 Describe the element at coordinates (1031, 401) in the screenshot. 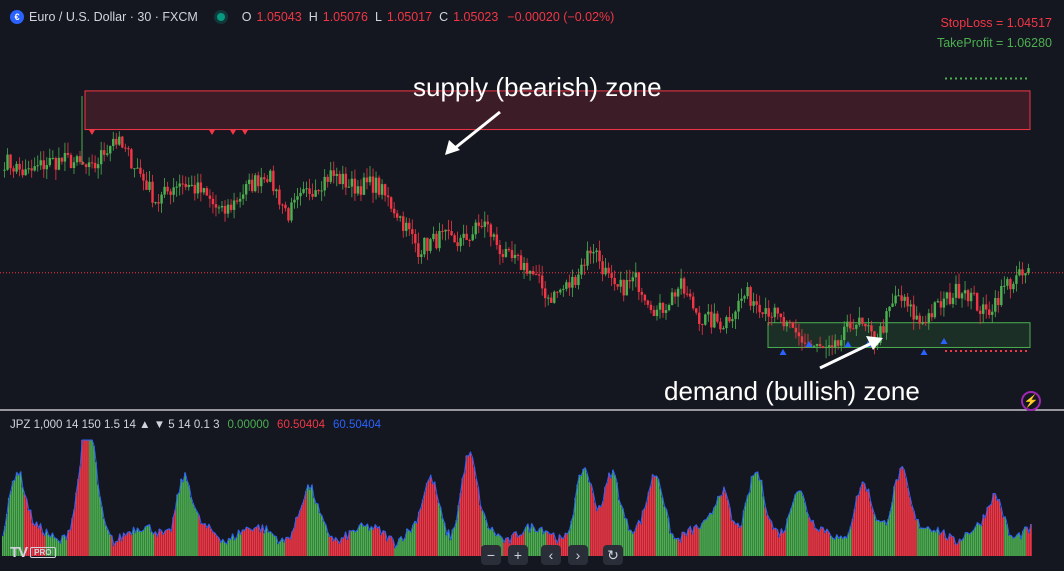

I see `lightning-icon: ⚡` at that location.